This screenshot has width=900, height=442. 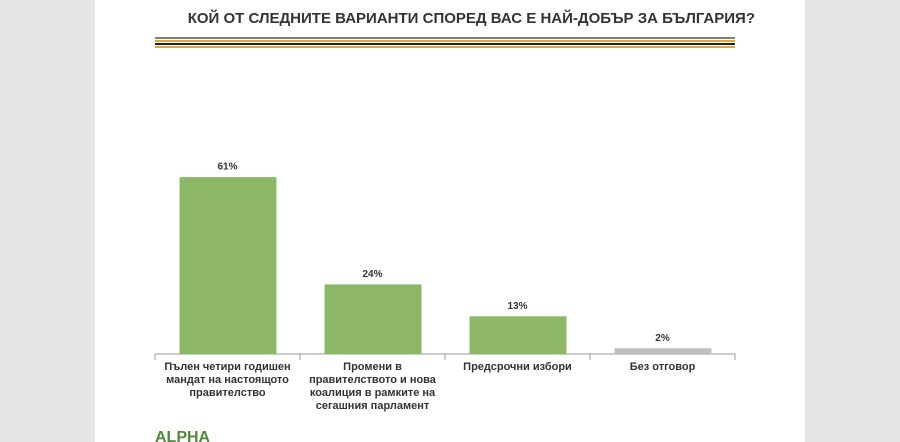 I want to click on x-tick-label: Без отговор, so click(x=662, y=367).